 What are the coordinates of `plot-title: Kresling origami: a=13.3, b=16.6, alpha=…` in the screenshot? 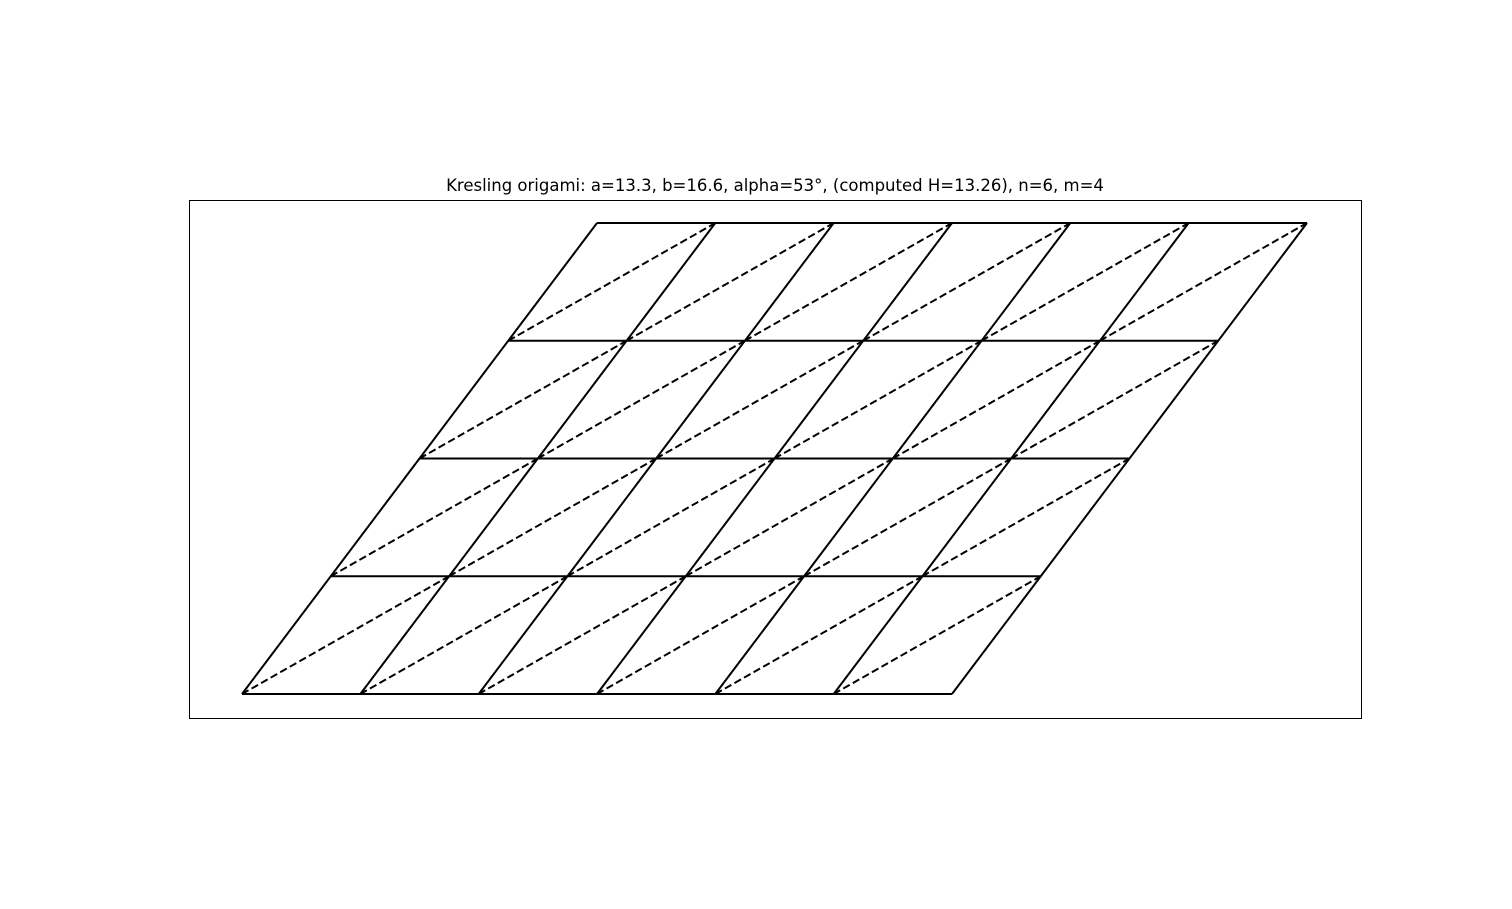 It's located at (775, 185).